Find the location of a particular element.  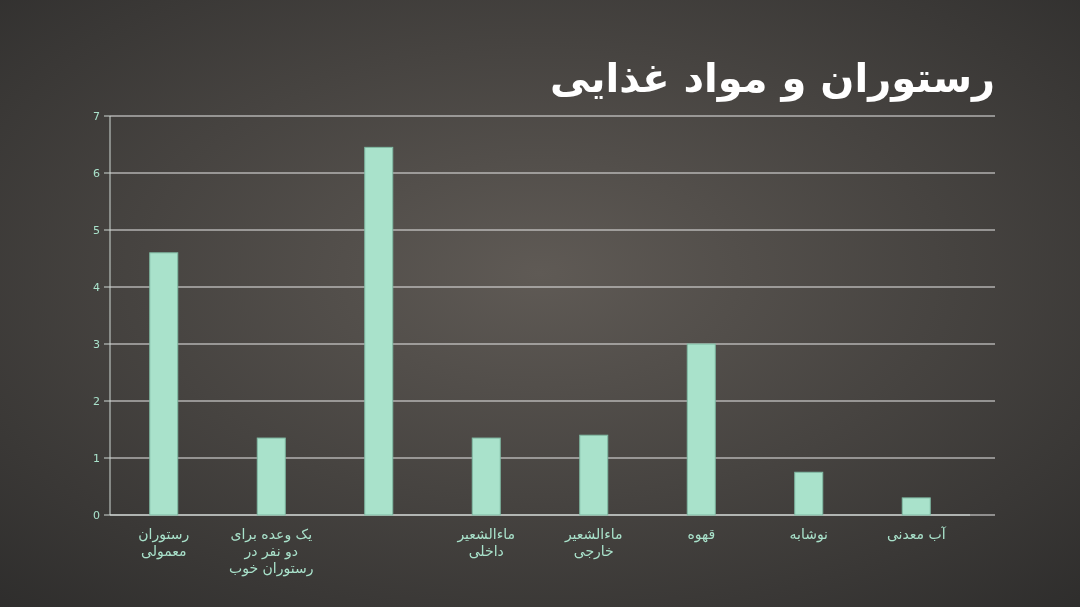

y-tick-label: 6 is located at coordinates (96, 173).